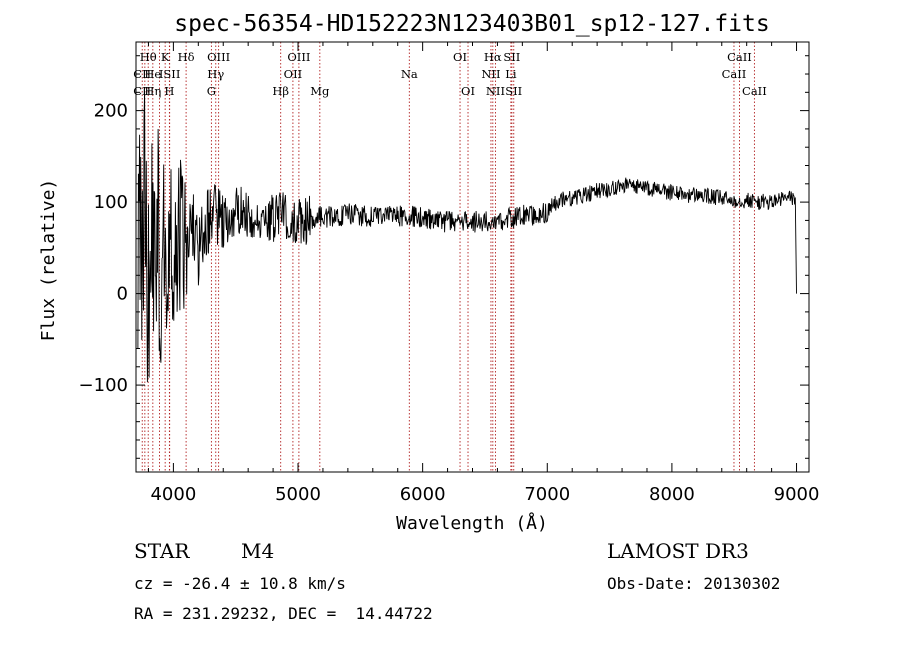 This screenshot has width=900, height=649. Describe the element at coordinates (797, 494) in the screenshot. I see `x-tick-label: 9000` at that location.